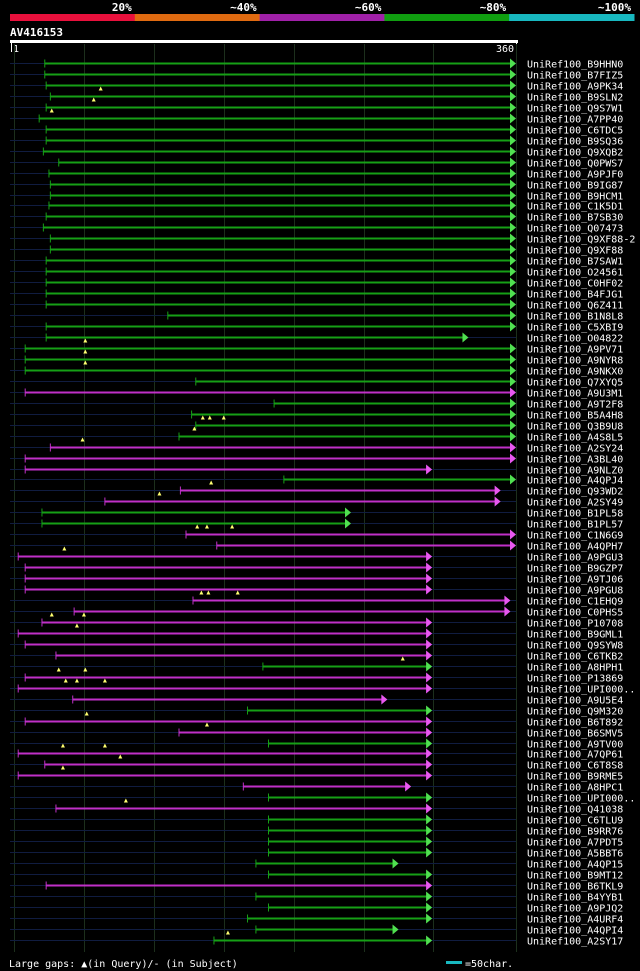 This screenshot has width=640, height=971. What do you see at coordinates (316, 853) in the screenshot?
I see `hit-row: UniRef100_A5BBT6` at bounding box center [316, 853].